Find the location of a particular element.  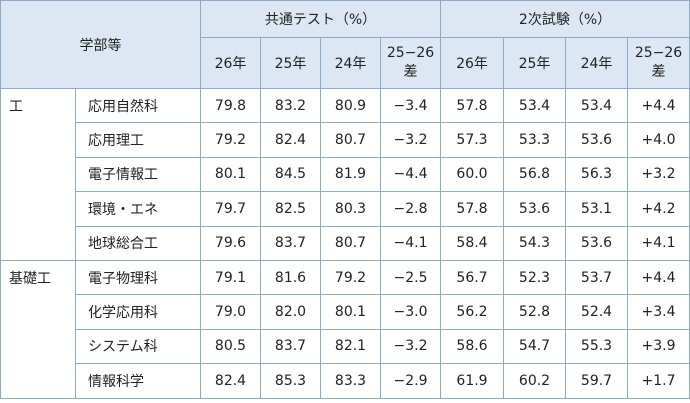

column-header: 26年 is located at coordinates (230, 63).